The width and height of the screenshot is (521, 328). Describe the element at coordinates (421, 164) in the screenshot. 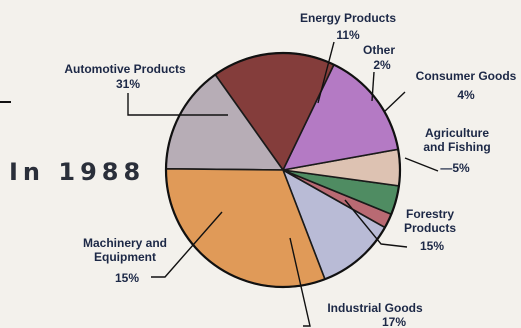

I see `leader-line-agriculture-and-fishing` at that location.